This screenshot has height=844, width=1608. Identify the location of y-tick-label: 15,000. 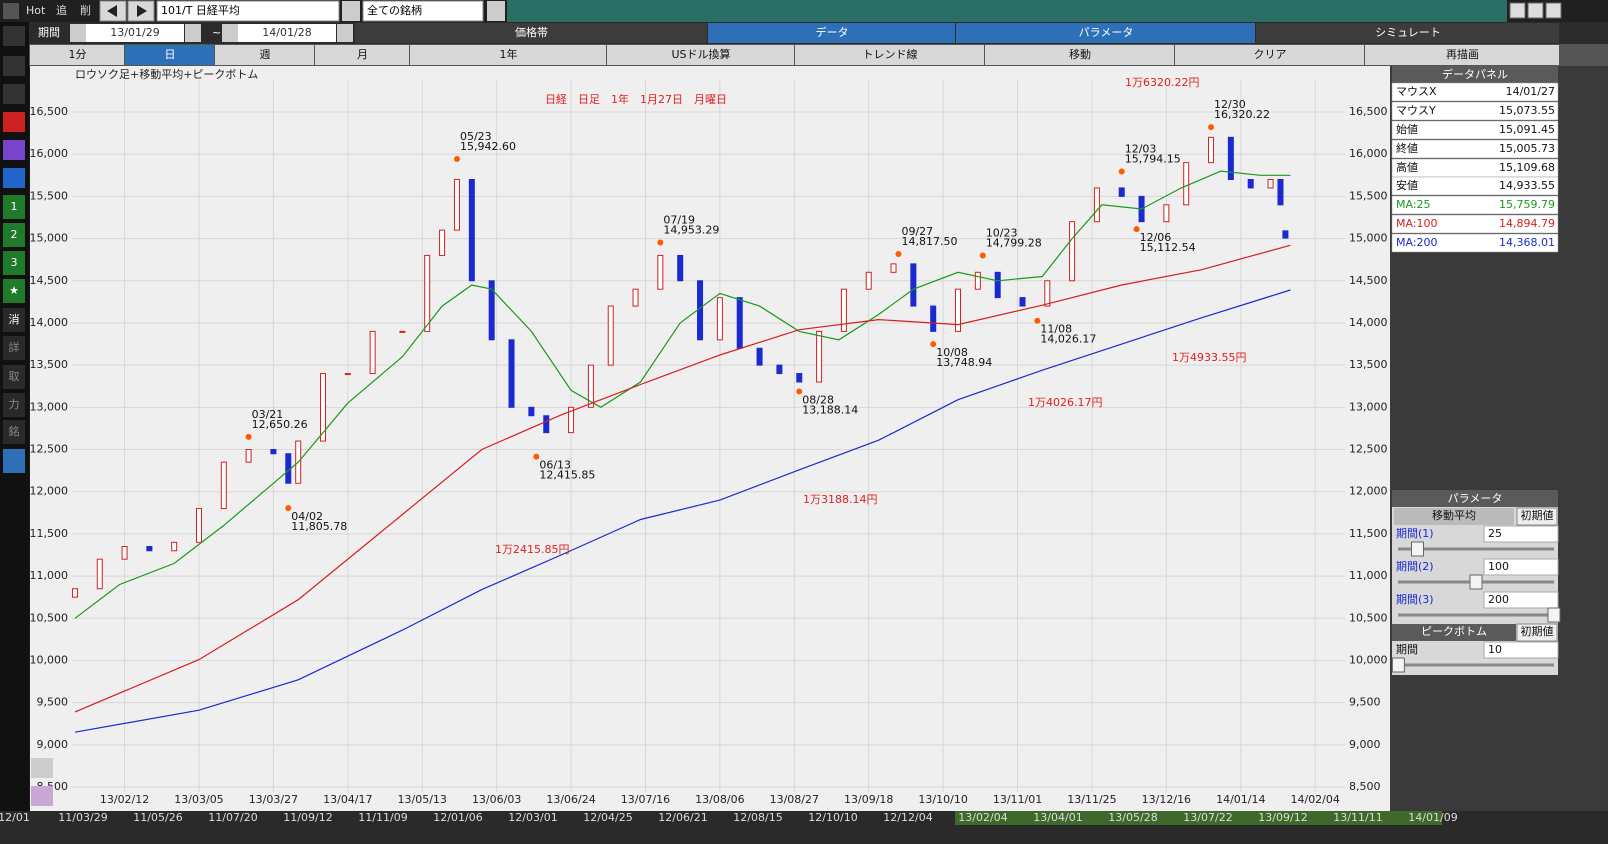
(49, 238).